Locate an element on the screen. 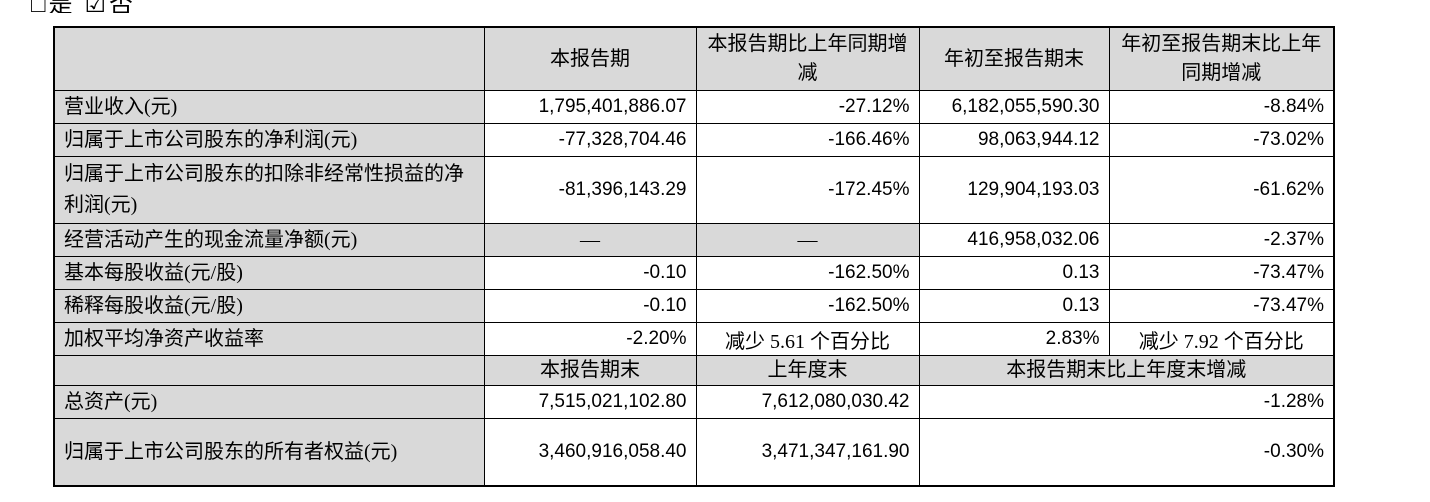  header-row-balance: 本报告期末 上年度末 本报告期末比上年度末增减 is located at coordinates (694, 370).